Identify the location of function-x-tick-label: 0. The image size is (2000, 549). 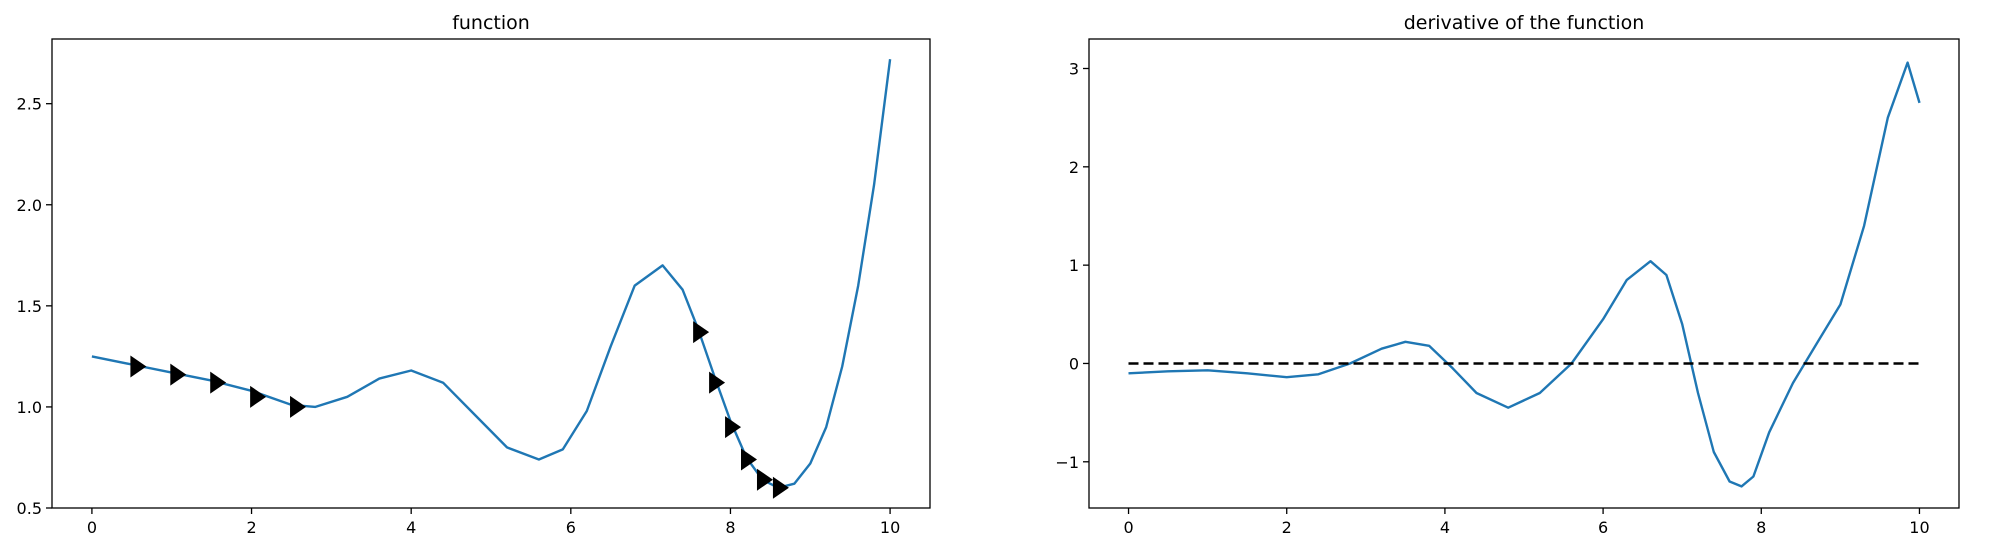
(92, 527).